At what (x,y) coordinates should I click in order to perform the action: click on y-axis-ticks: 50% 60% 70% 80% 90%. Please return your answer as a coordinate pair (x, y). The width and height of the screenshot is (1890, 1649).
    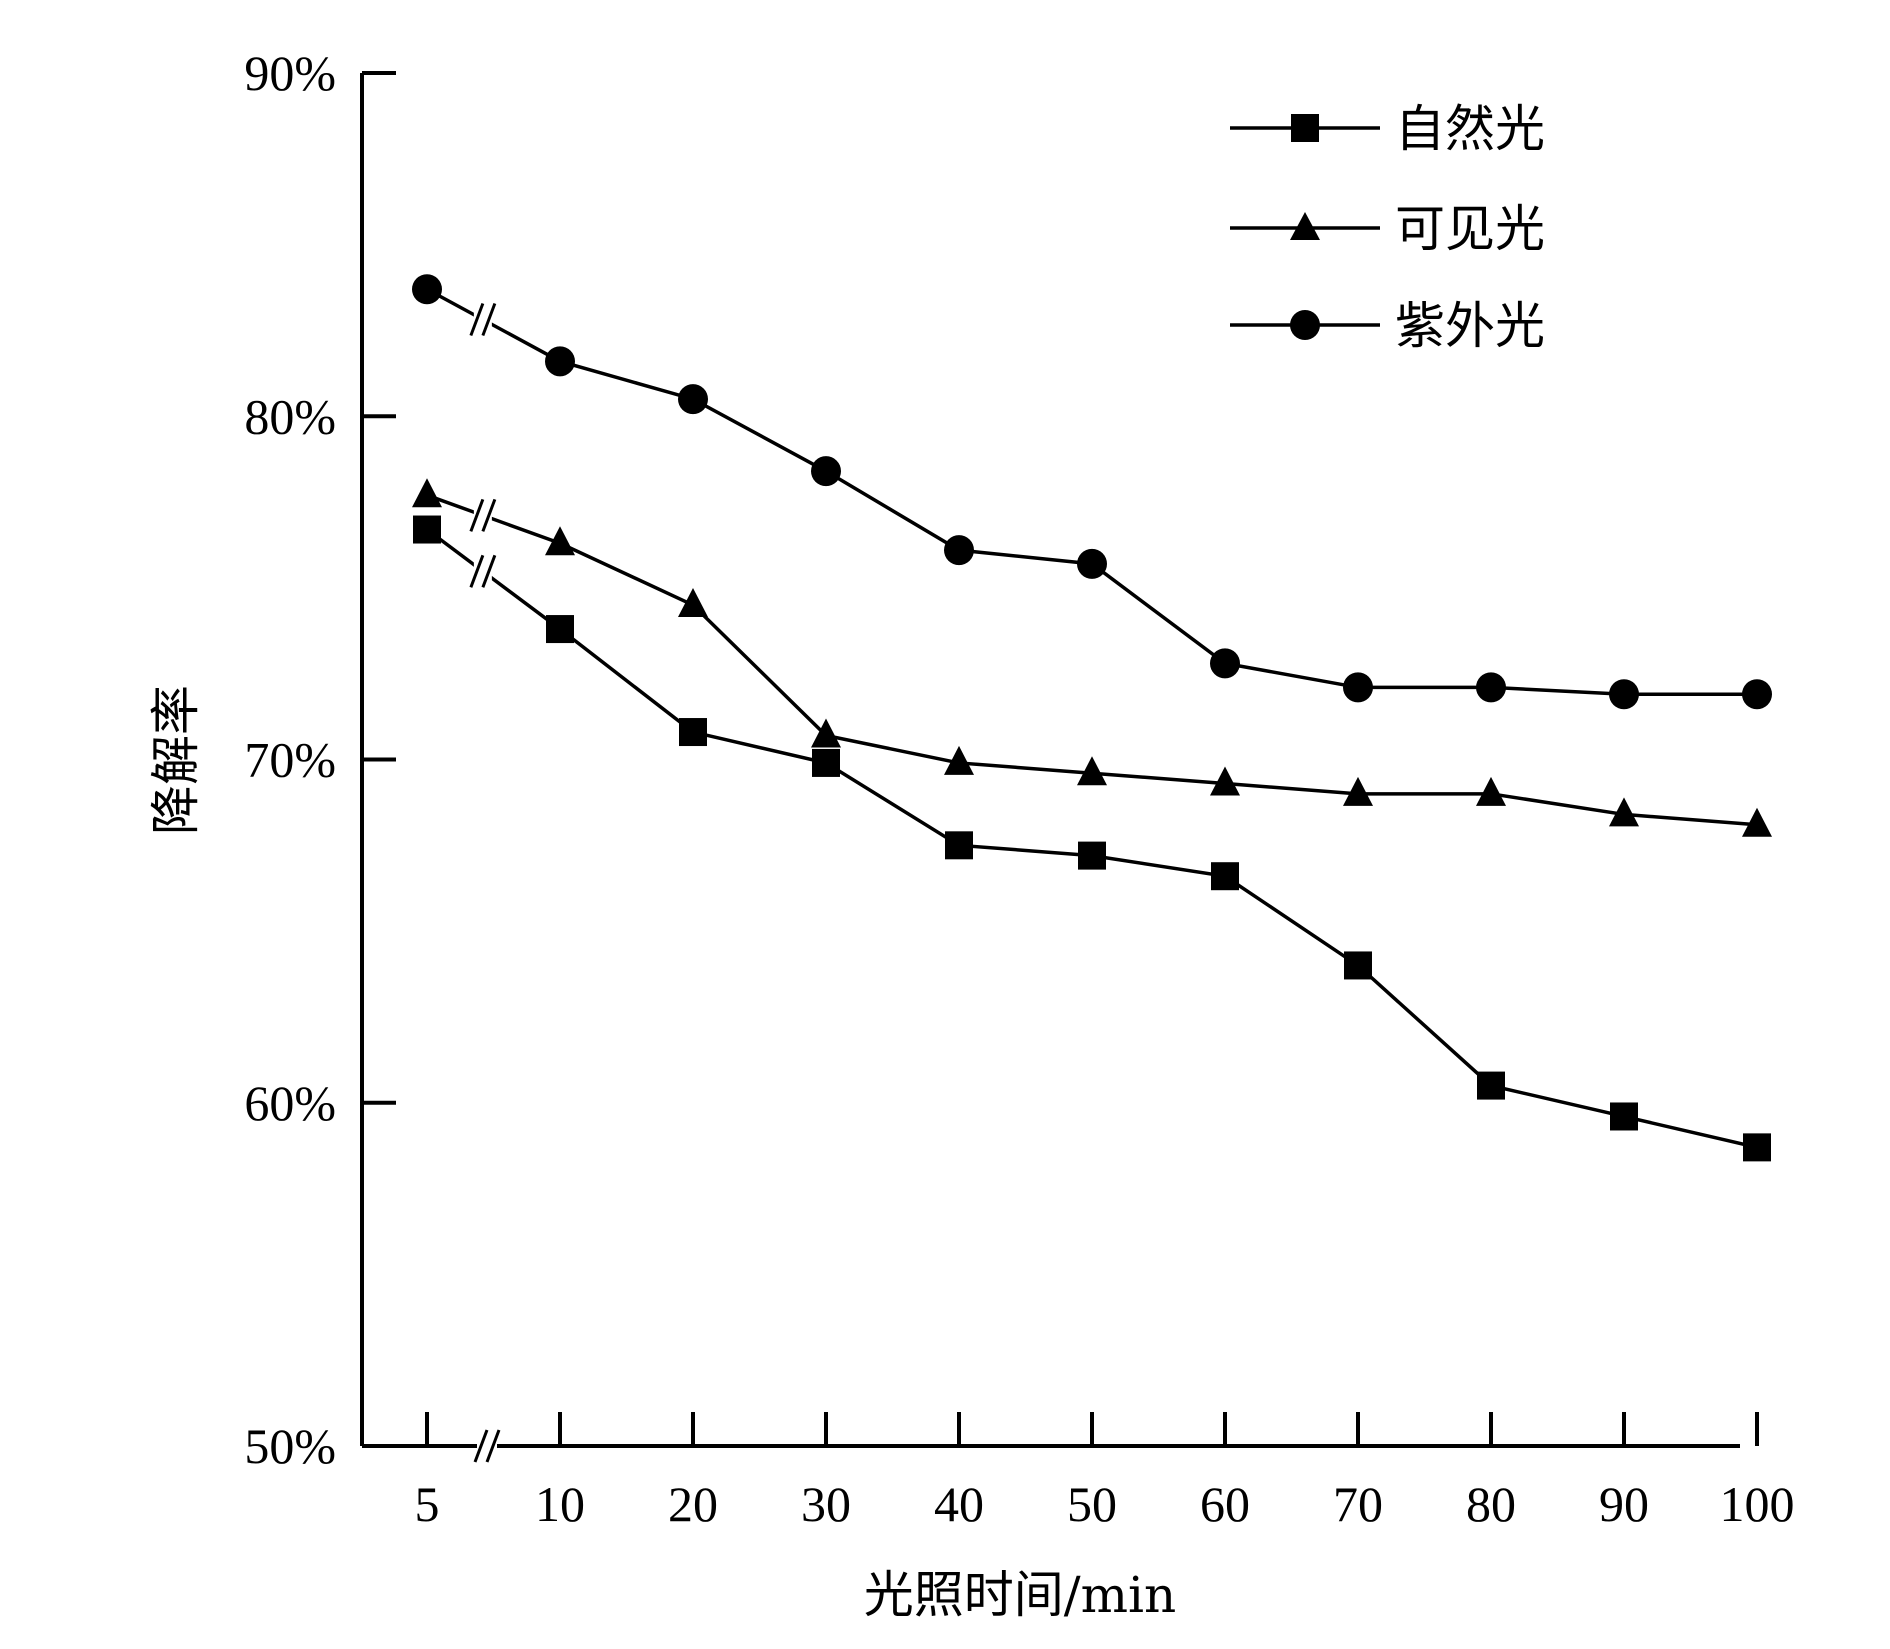
    Looking at the image, I should click on (320, 759).